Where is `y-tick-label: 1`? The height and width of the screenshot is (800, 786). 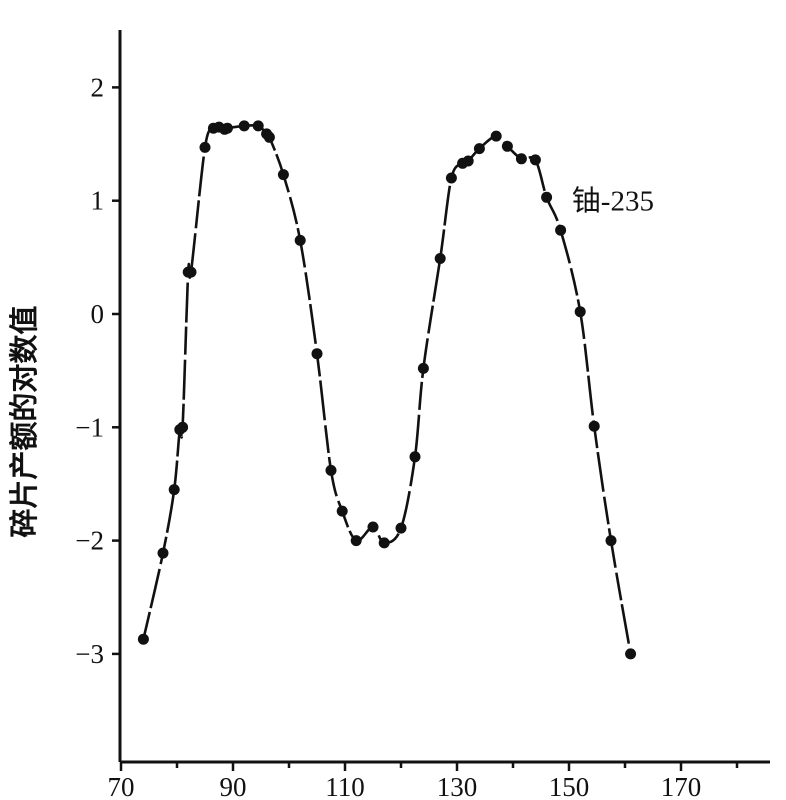 y-tick-label: 1 is located at coordinates (98, 201).